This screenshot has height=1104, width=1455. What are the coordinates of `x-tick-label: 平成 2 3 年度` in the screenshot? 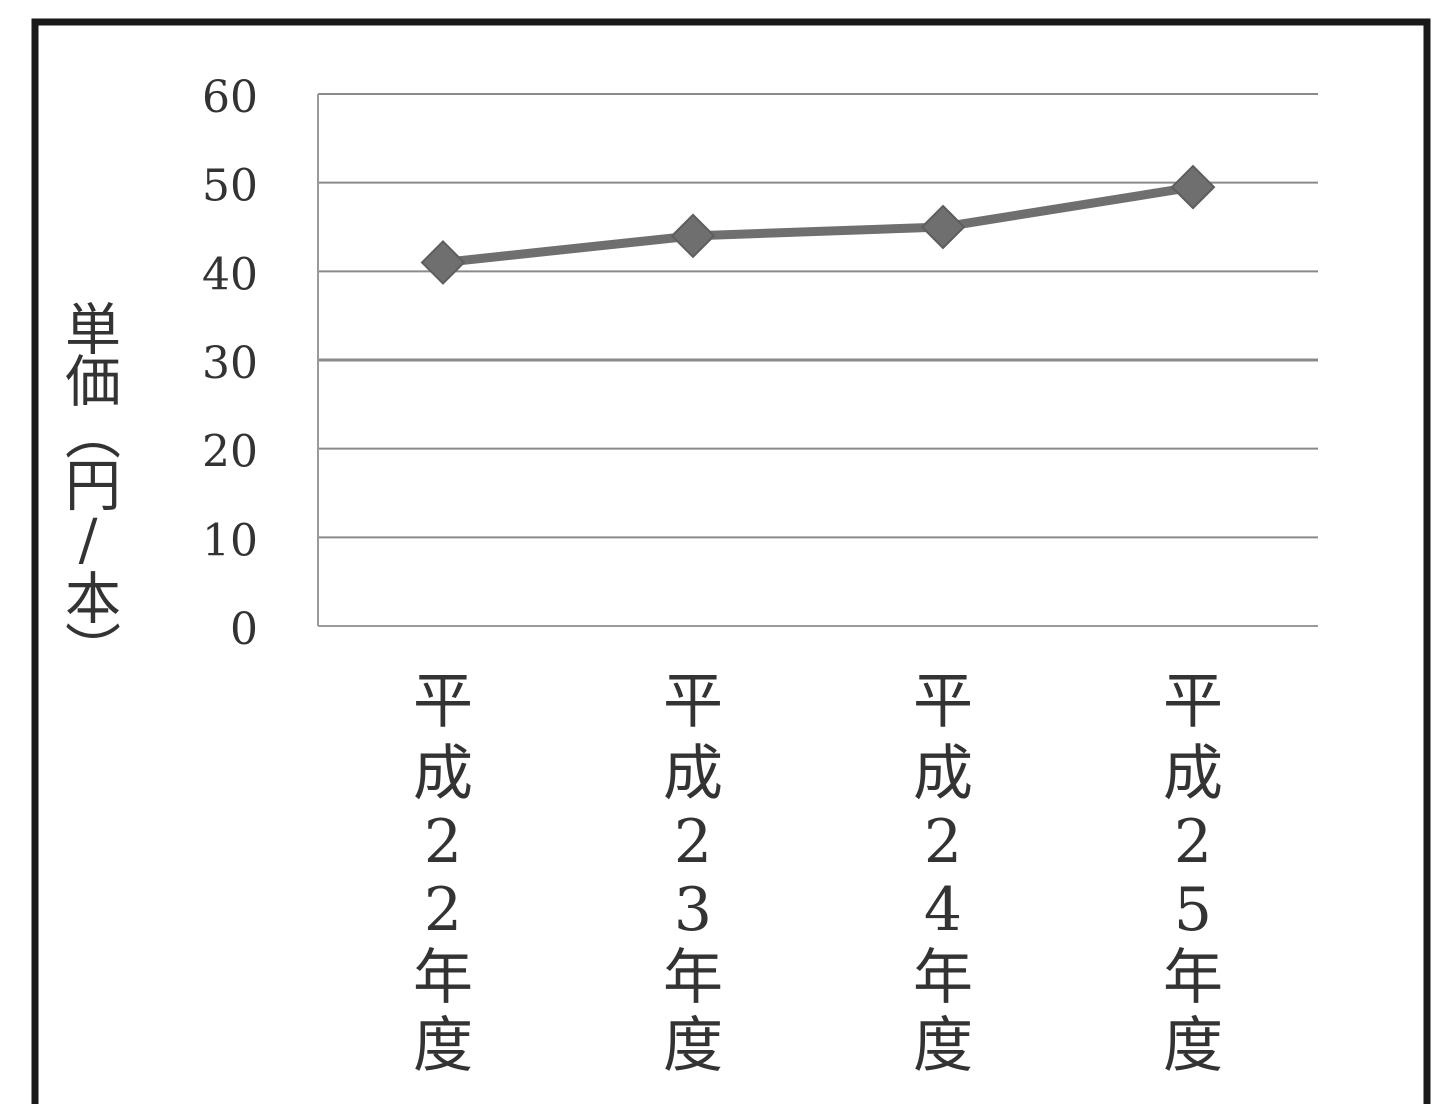 It's located at (693, 874).